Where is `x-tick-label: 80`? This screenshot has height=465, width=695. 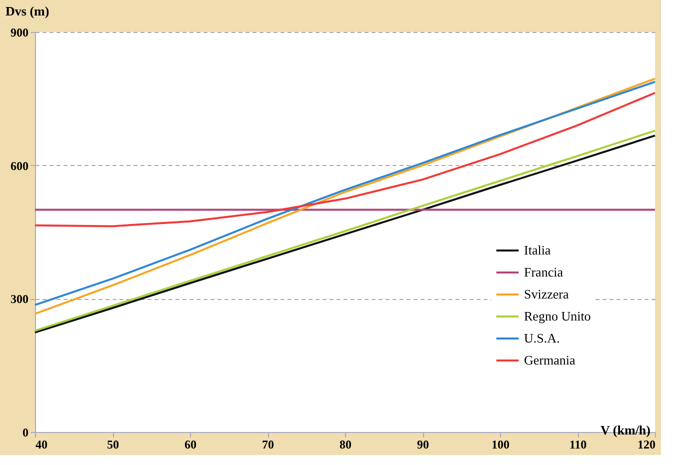
x-tick-label: 80 is located at coordinates (346, 445).